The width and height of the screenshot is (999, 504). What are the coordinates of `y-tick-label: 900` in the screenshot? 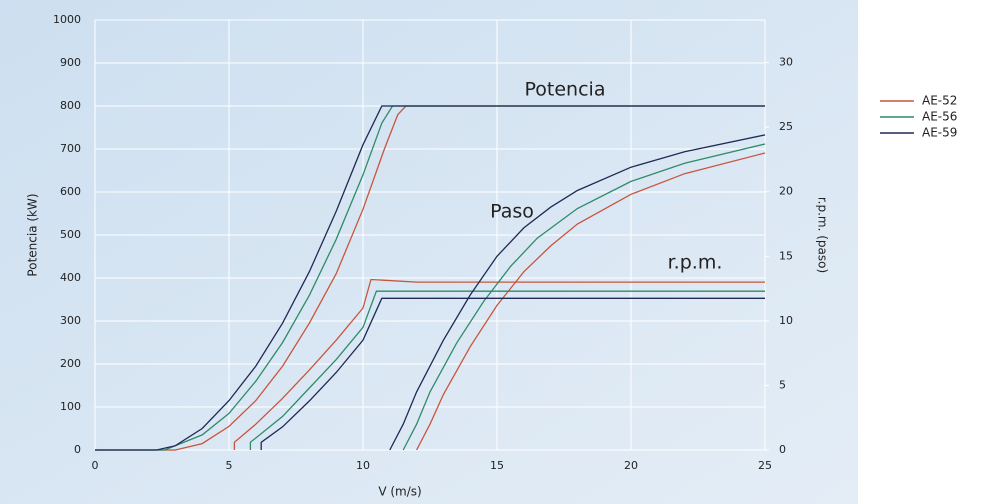 It's located at (70, 62).